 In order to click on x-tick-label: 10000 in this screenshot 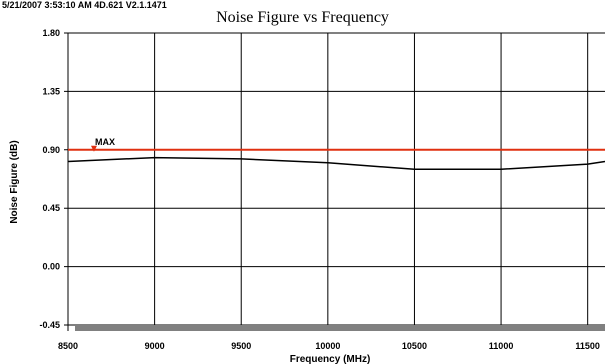, I will do `click(327, 346)`.